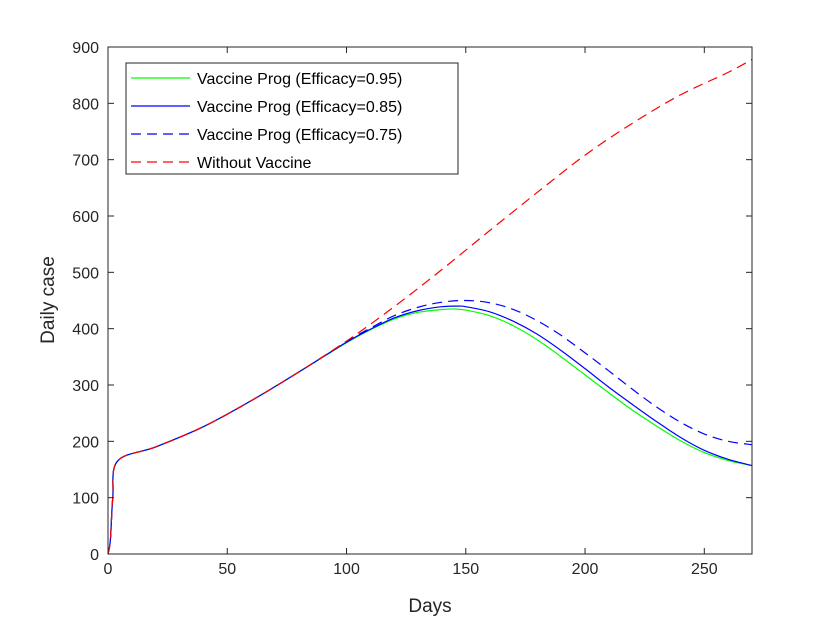 This screenshot has height=623, width=830. What do you see at coordinates (94, 555) in the screenshot?
I see `y-tick-label: 0` at bounding box center [94, 555].